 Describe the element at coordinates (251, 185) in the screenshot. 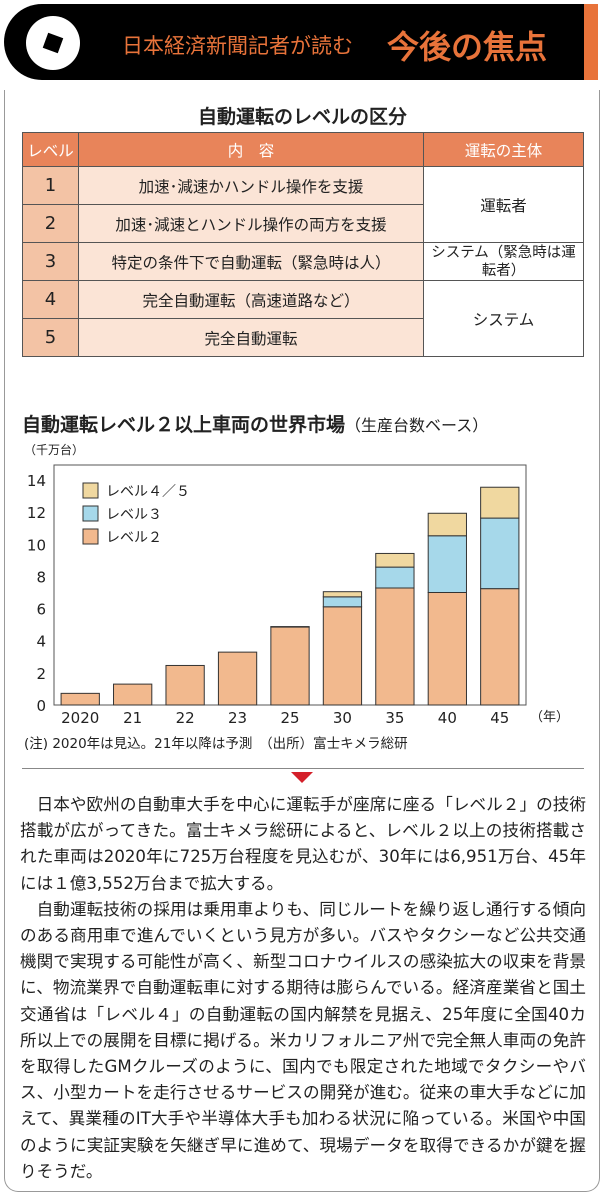

I see `content-cell: 加速･減速かハンドル操作を支援` at that location.